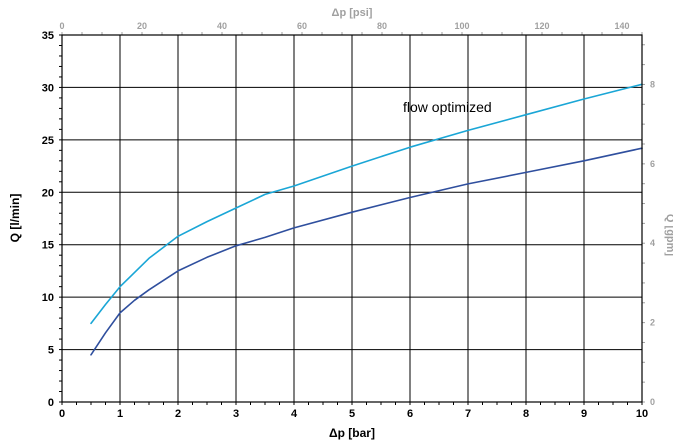 Image resolution: width=673 pixels, height=441 pixels. I want to click on y-tick-label: 25, so click(48, 141).